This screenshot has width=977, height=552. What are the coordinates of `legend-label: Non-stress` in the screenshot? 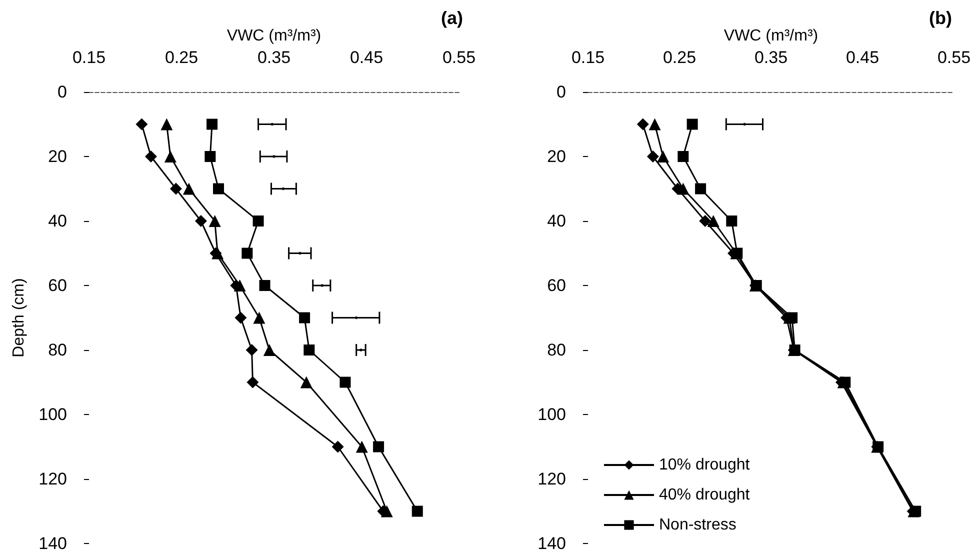 It's located at (697, 525).